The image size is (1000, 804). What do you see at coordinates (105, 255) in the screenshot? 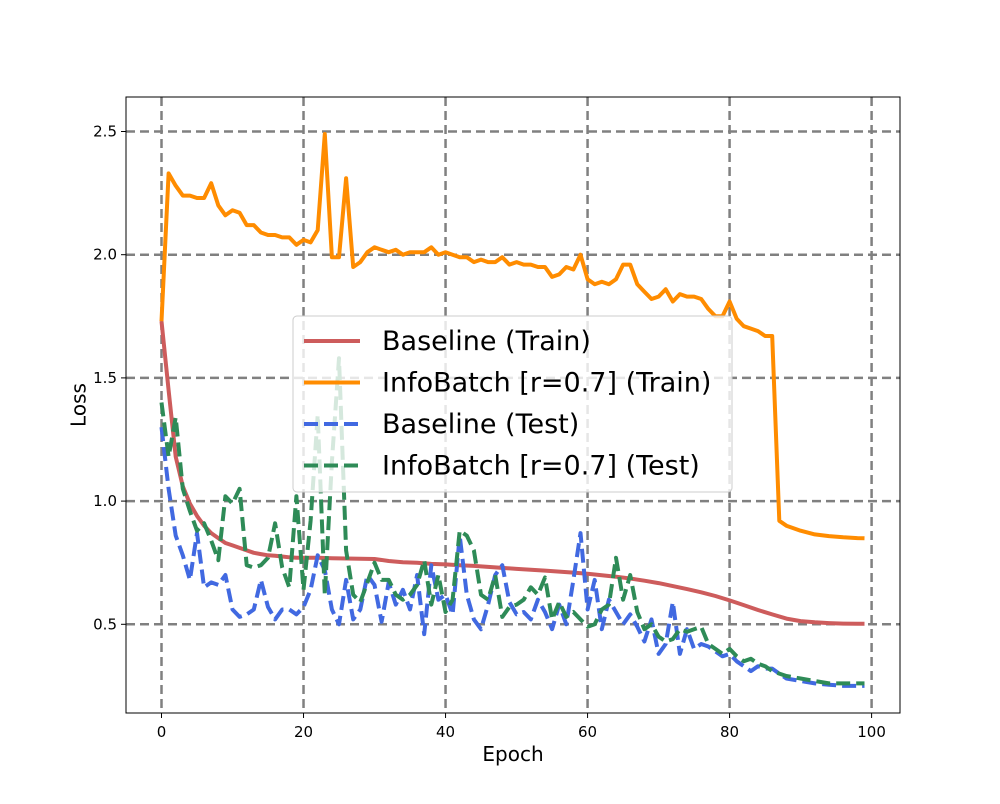
I see `y-tick-label: 2.0` at bounding box center [105, 255].